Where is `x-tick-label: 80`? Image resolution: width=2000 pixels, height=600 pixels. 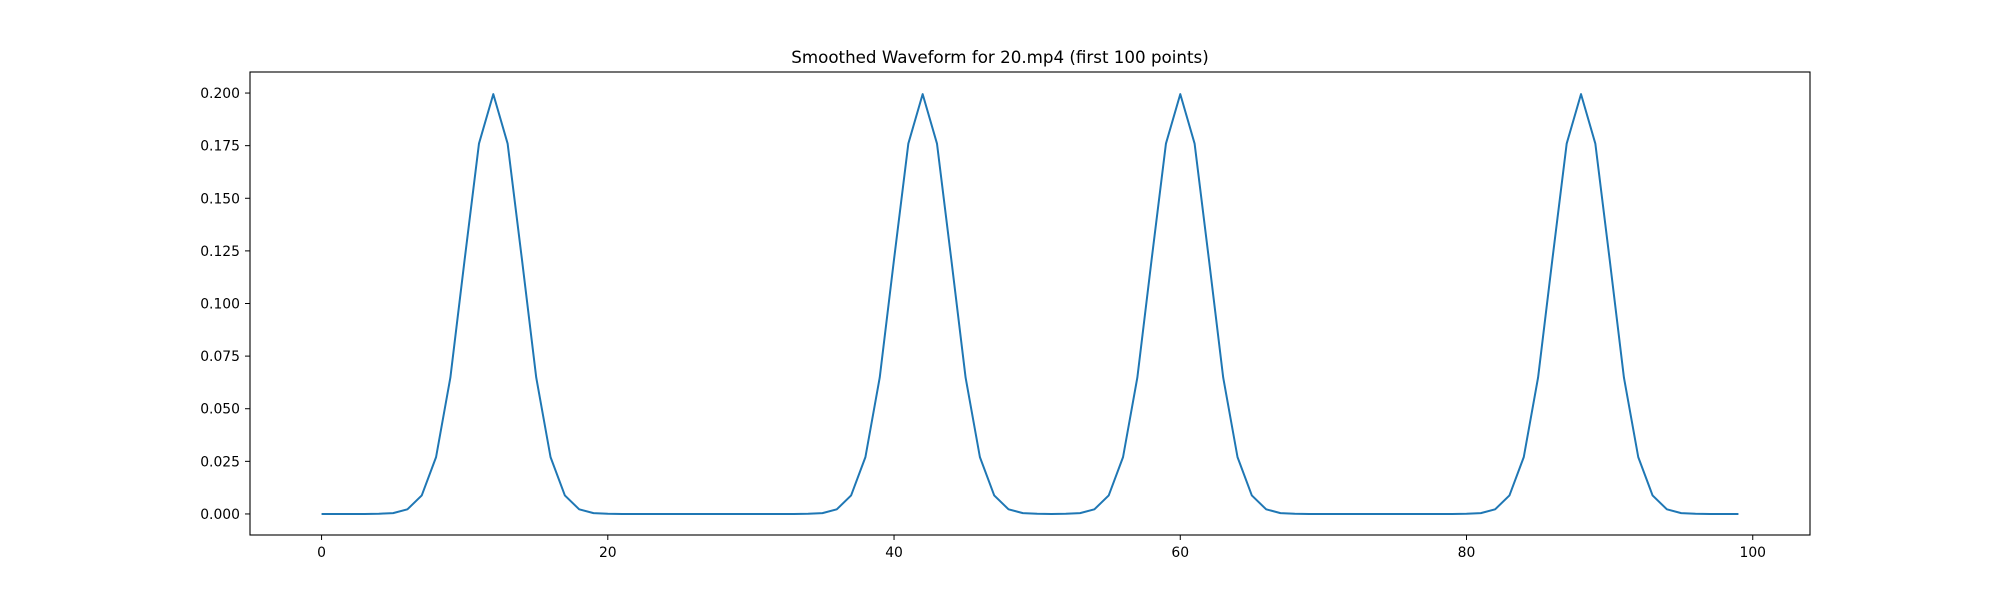 x-tick-label: 80 is located at coordinates (1467, 553).